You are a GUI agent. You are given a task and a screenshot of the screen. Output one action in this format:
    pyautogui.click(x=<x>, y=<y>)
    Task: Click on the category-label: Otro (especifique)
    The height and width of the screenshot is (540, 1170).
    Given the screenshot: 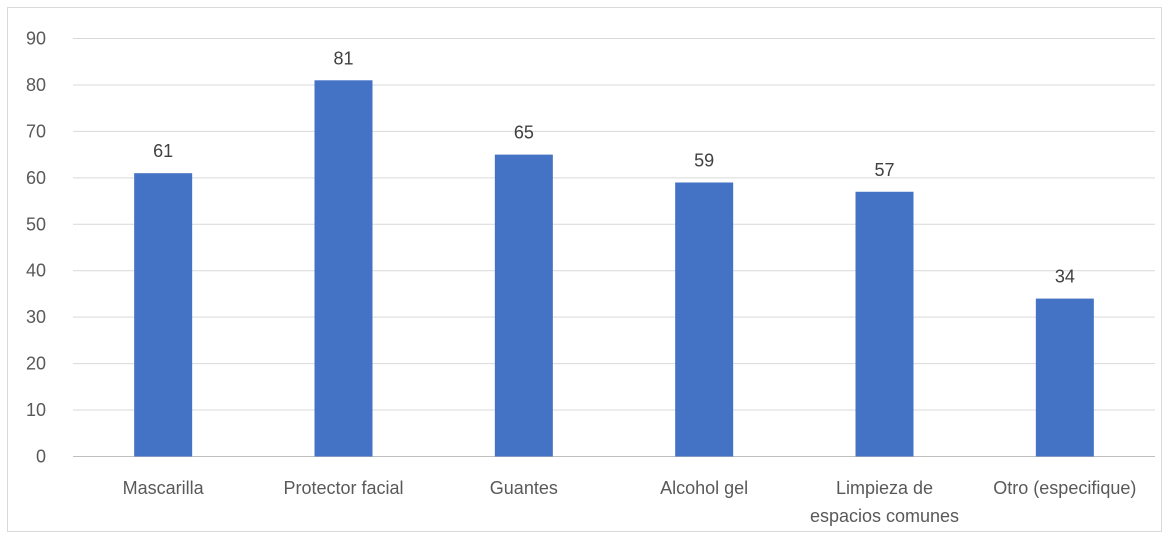 What is the action you would take?
    pyautogui.click(x=1064, y=488)
    